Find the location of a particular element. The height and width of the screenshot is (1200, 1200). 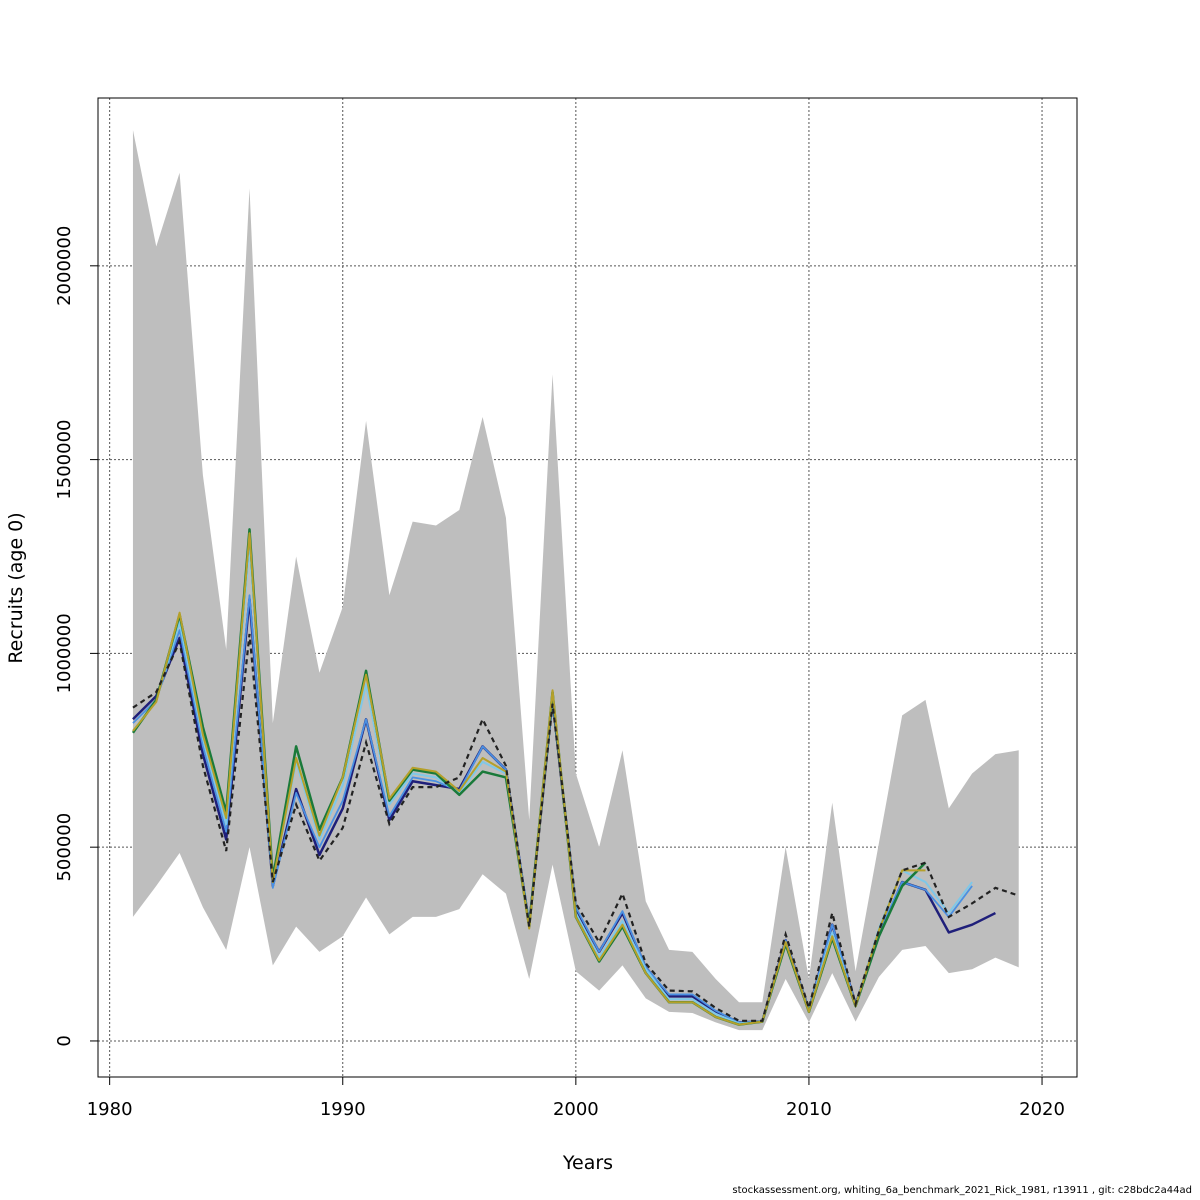

y-tick-label: 1500000 is located at coordinates (64, 460).